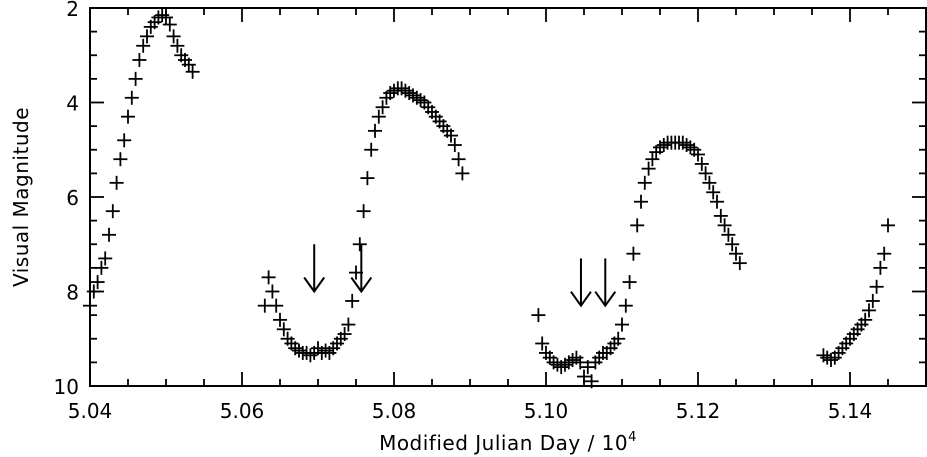 The width and height of the screenshot is (927, 457). What do you see at coordinates (21, 197) in the screenshot?
I see `y-axis-label: Visual Magnitude` at bounding box center [21, 197].